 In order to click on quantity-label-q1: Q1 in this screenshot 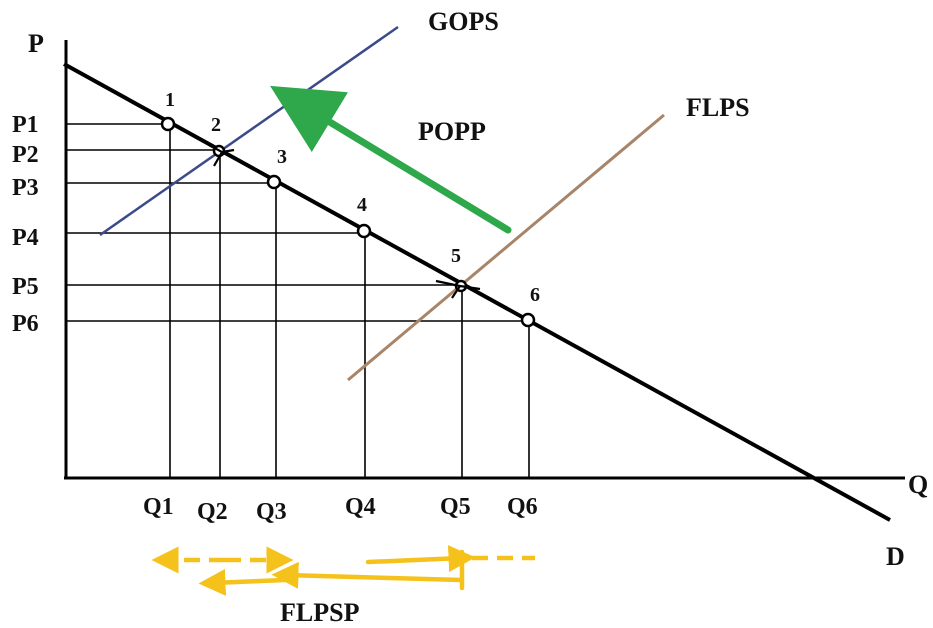, I will do `click(158, 507)`.